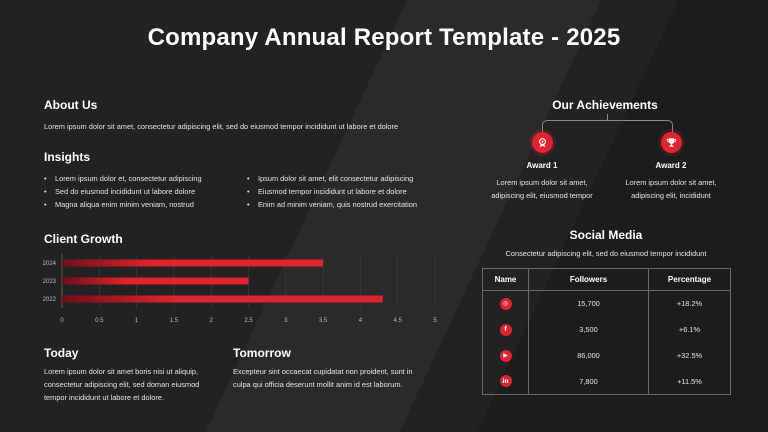 The image size is (768, 432). What do you see at coordinates (384, 37) in the screenshot?
I see `page-title: Company Annual Report Template - 2025` at bounding box center [384, 37].